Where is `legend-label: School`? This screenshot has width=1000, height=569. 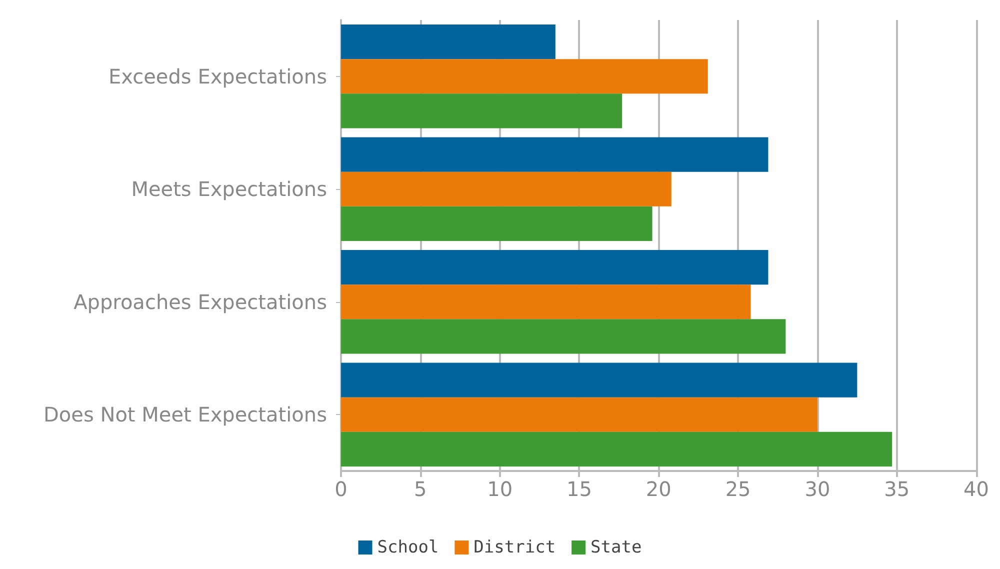 legend-label: School is located at coordinates (408, 548).